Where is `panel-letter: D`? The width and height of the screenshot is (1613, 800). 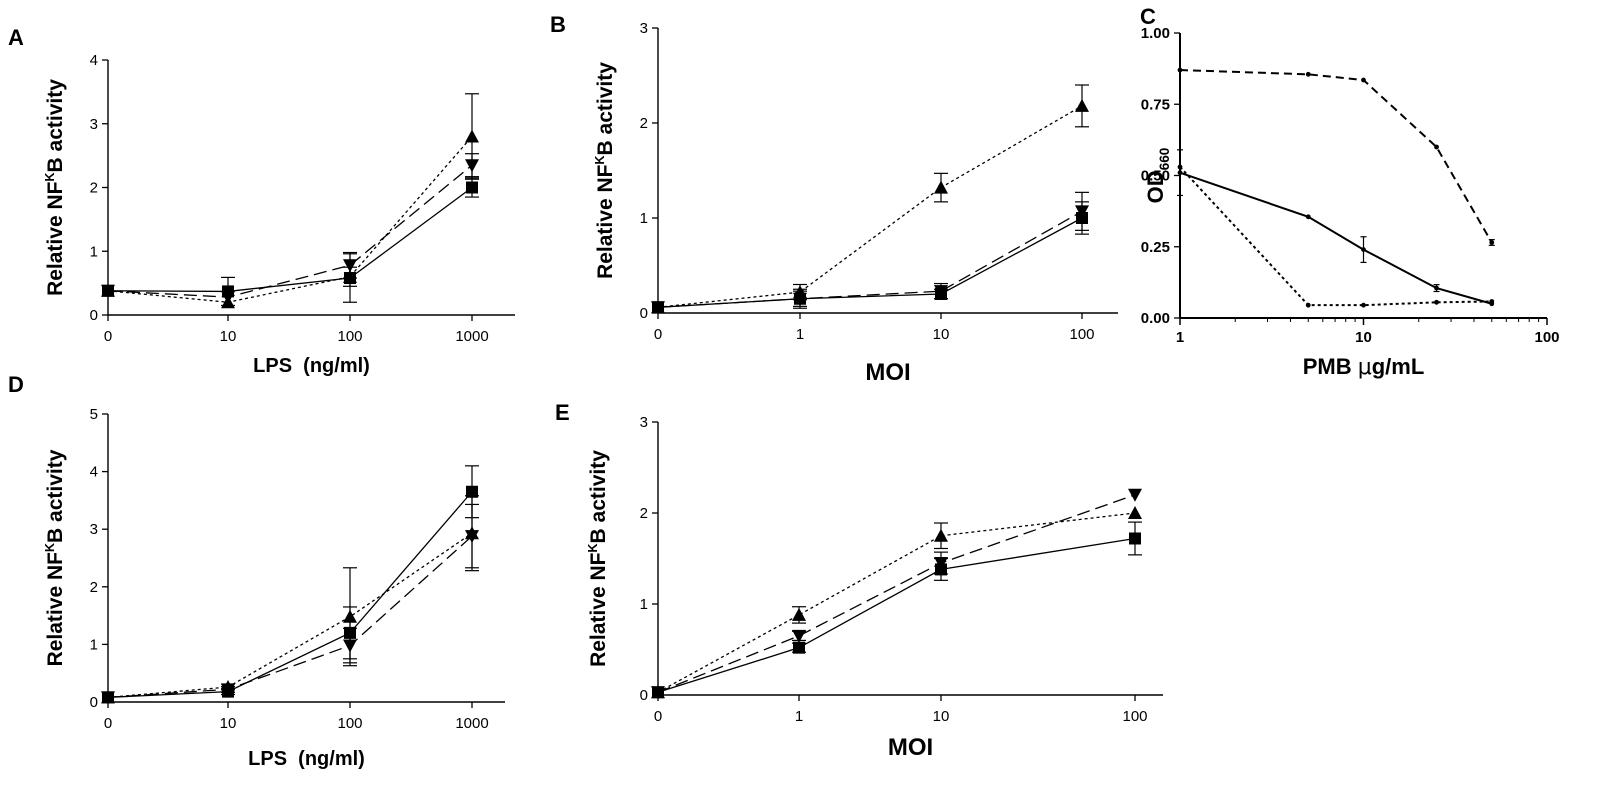 panel-letter: D is located at coordinates (16, 384).